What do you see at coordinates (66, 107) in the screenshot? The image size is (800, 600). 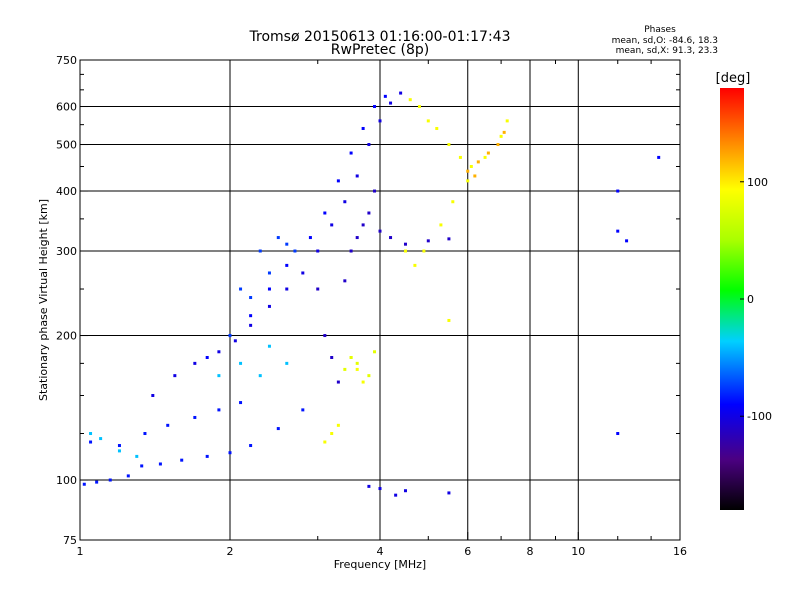 I see `y-tick-label: 600` at bounding box center [66, 107].